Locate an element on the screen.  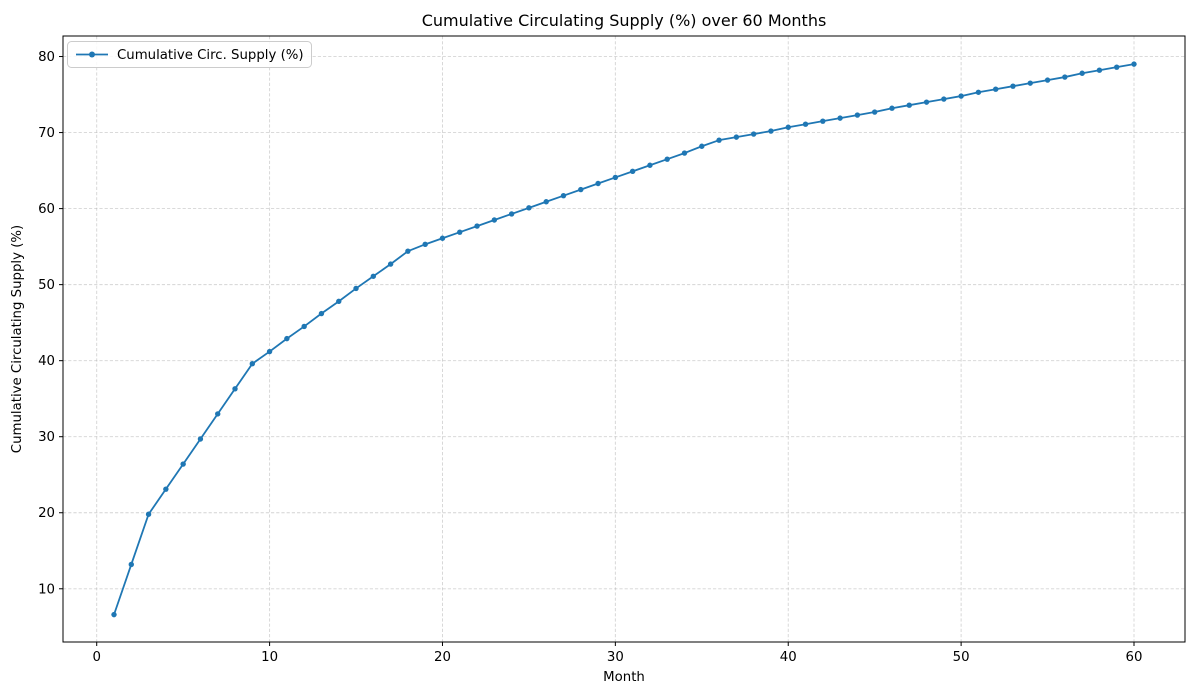
x-tick-label-10: 10 is located at coordinates (269, 657).